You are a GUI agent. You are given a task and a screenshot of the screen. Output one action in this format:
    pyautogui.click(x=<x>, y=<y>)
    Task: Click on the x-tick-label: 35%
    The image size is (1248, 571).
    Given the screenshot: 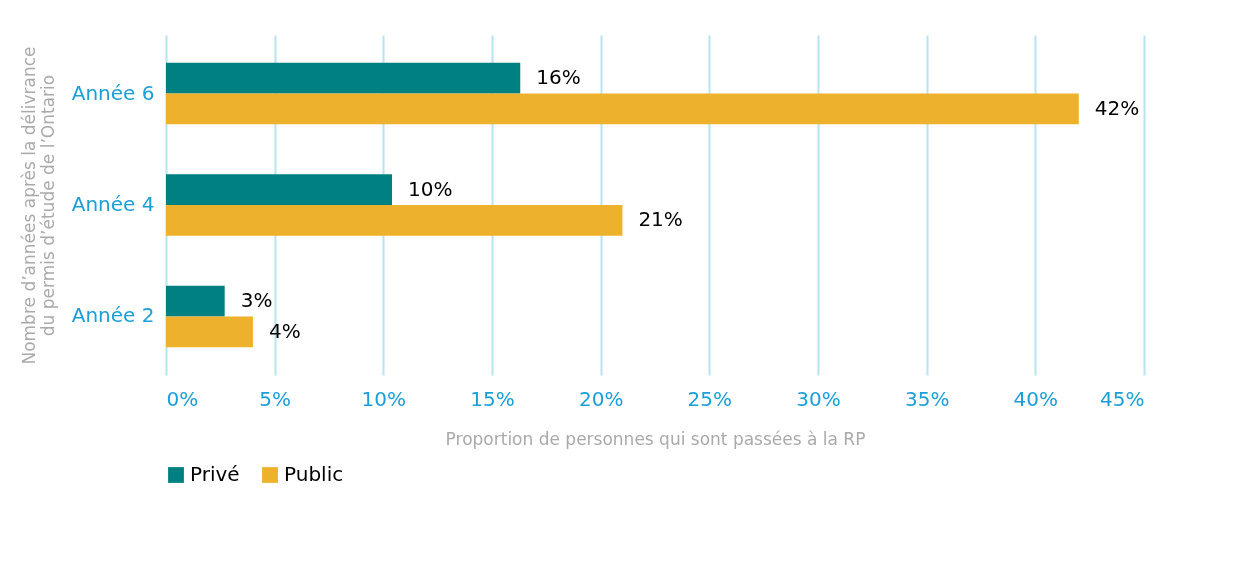 What is the action you would take?
    pyautogui.click(x=927, y=398)
    